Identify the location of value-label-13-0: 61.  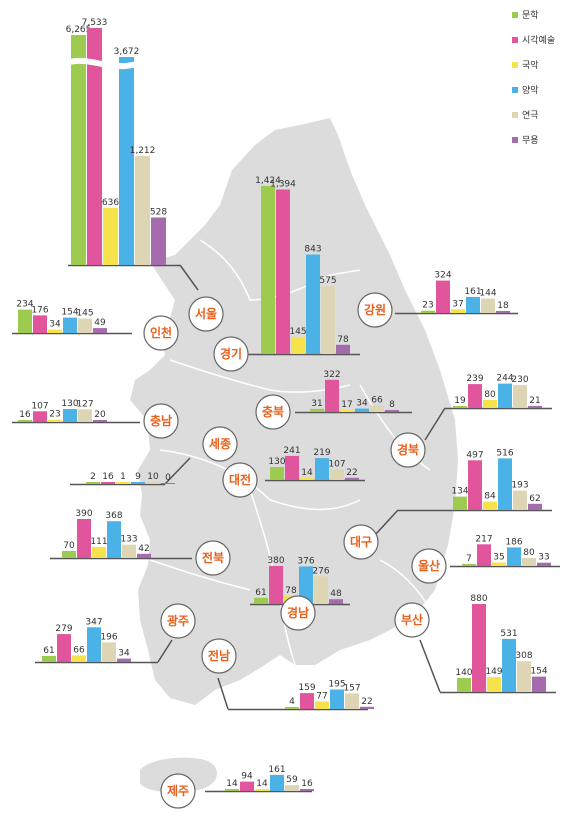
(48, 651).